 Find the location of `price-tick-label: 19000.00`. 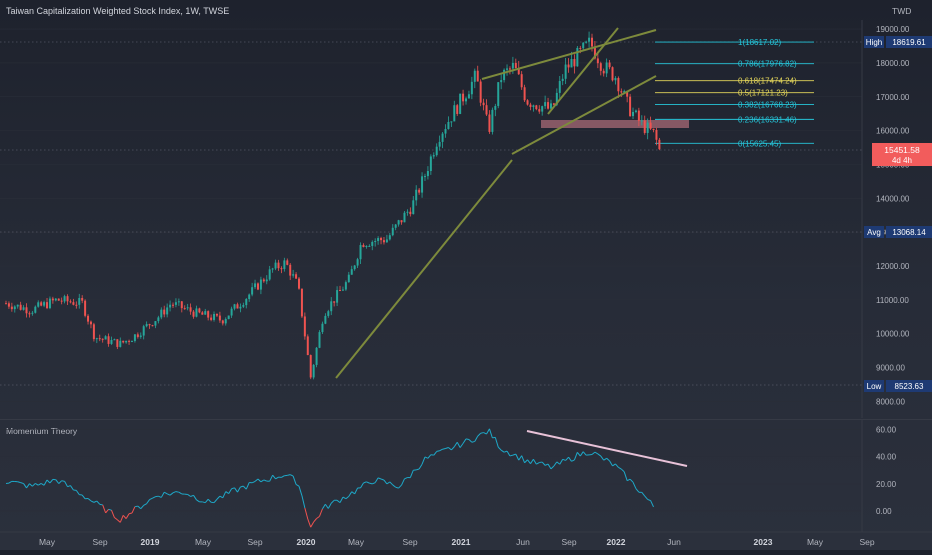

price-tick-label: 19000.00 is located at coordinates (893, 29).